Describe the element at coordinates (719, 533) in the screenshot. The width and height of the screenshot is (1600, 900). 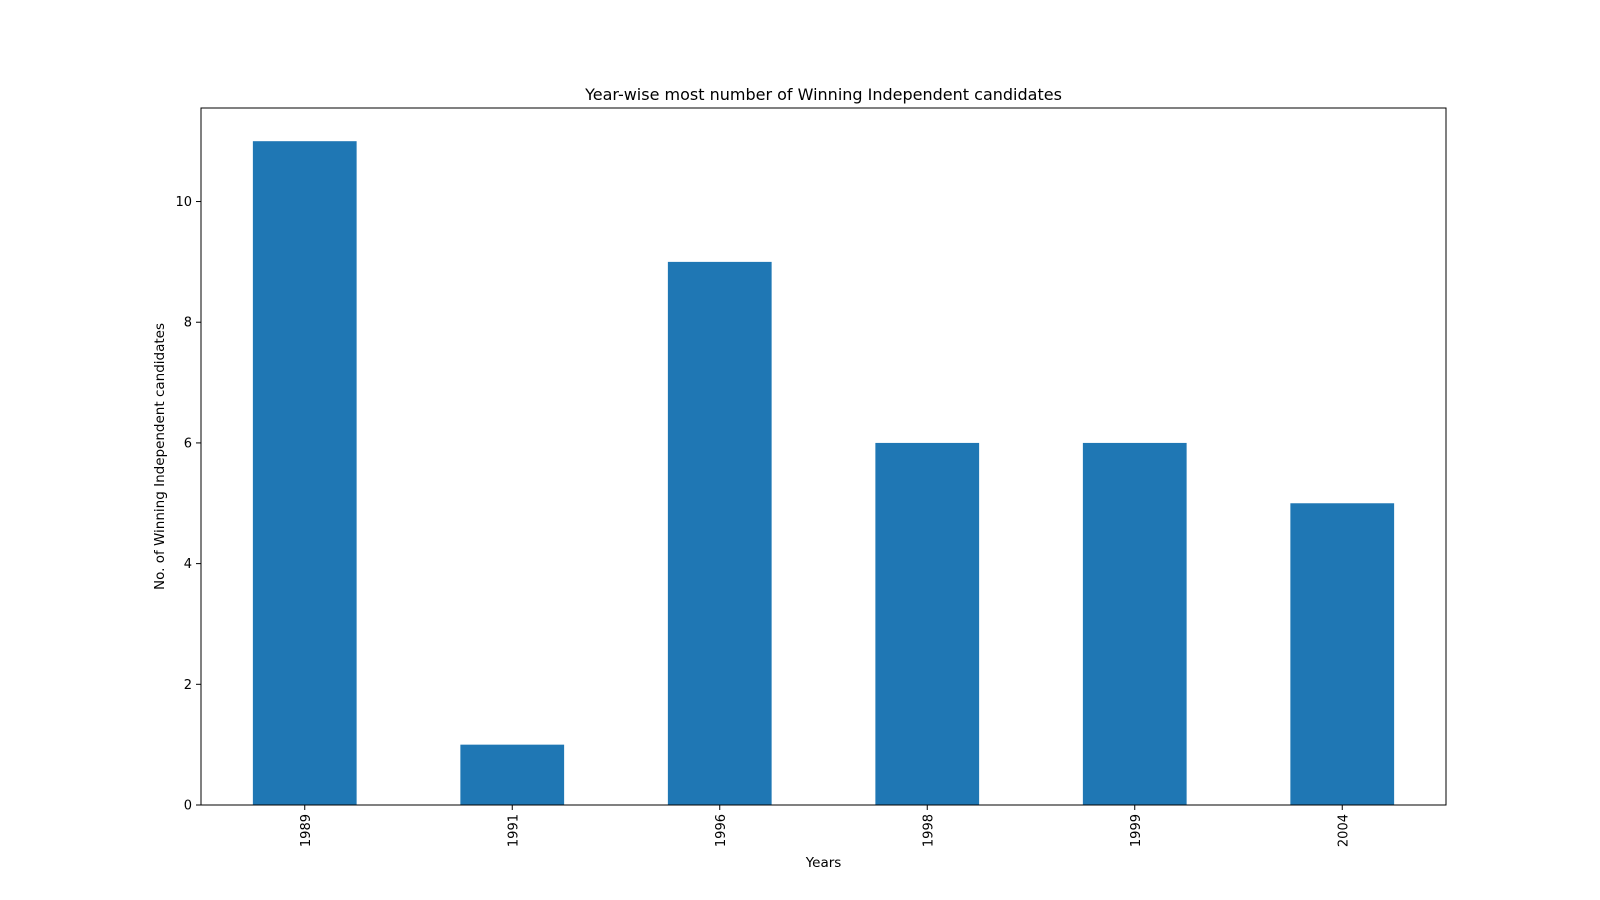
I see `bar-1996` at that location.